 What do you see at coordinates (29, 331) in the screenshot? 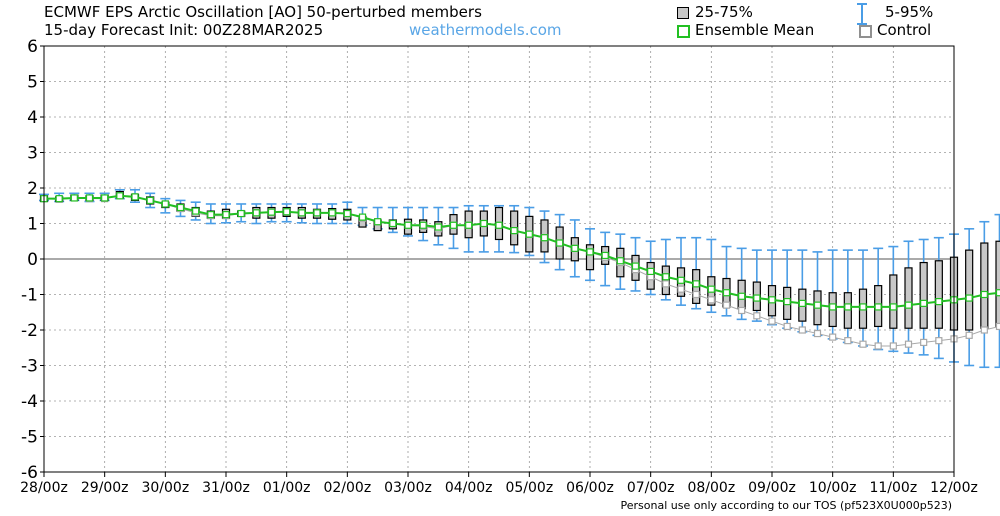
I see `y-tick-label: -2` at bounding box center [29, 331].